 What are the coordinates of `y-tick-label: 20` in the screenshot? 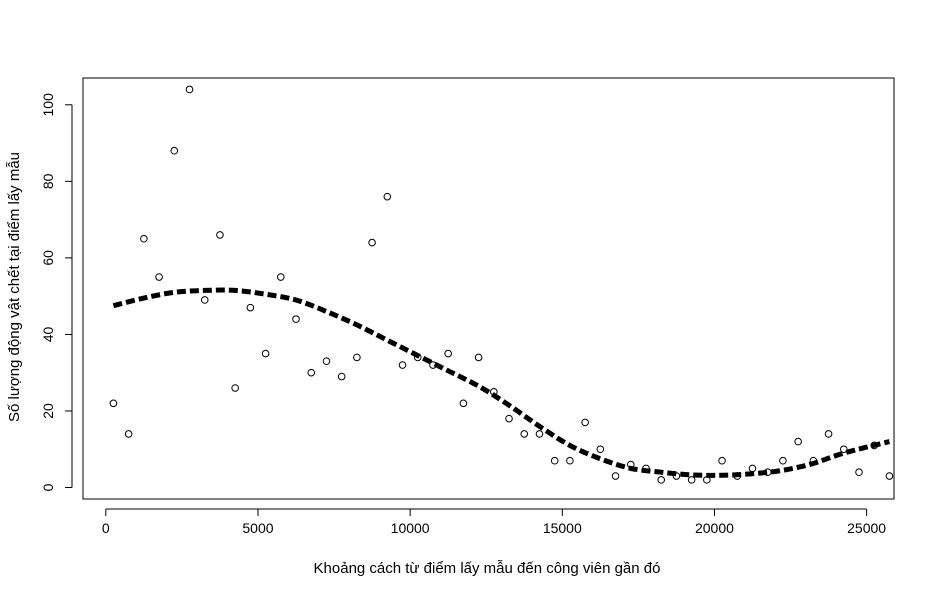 It's located at (48, 411).